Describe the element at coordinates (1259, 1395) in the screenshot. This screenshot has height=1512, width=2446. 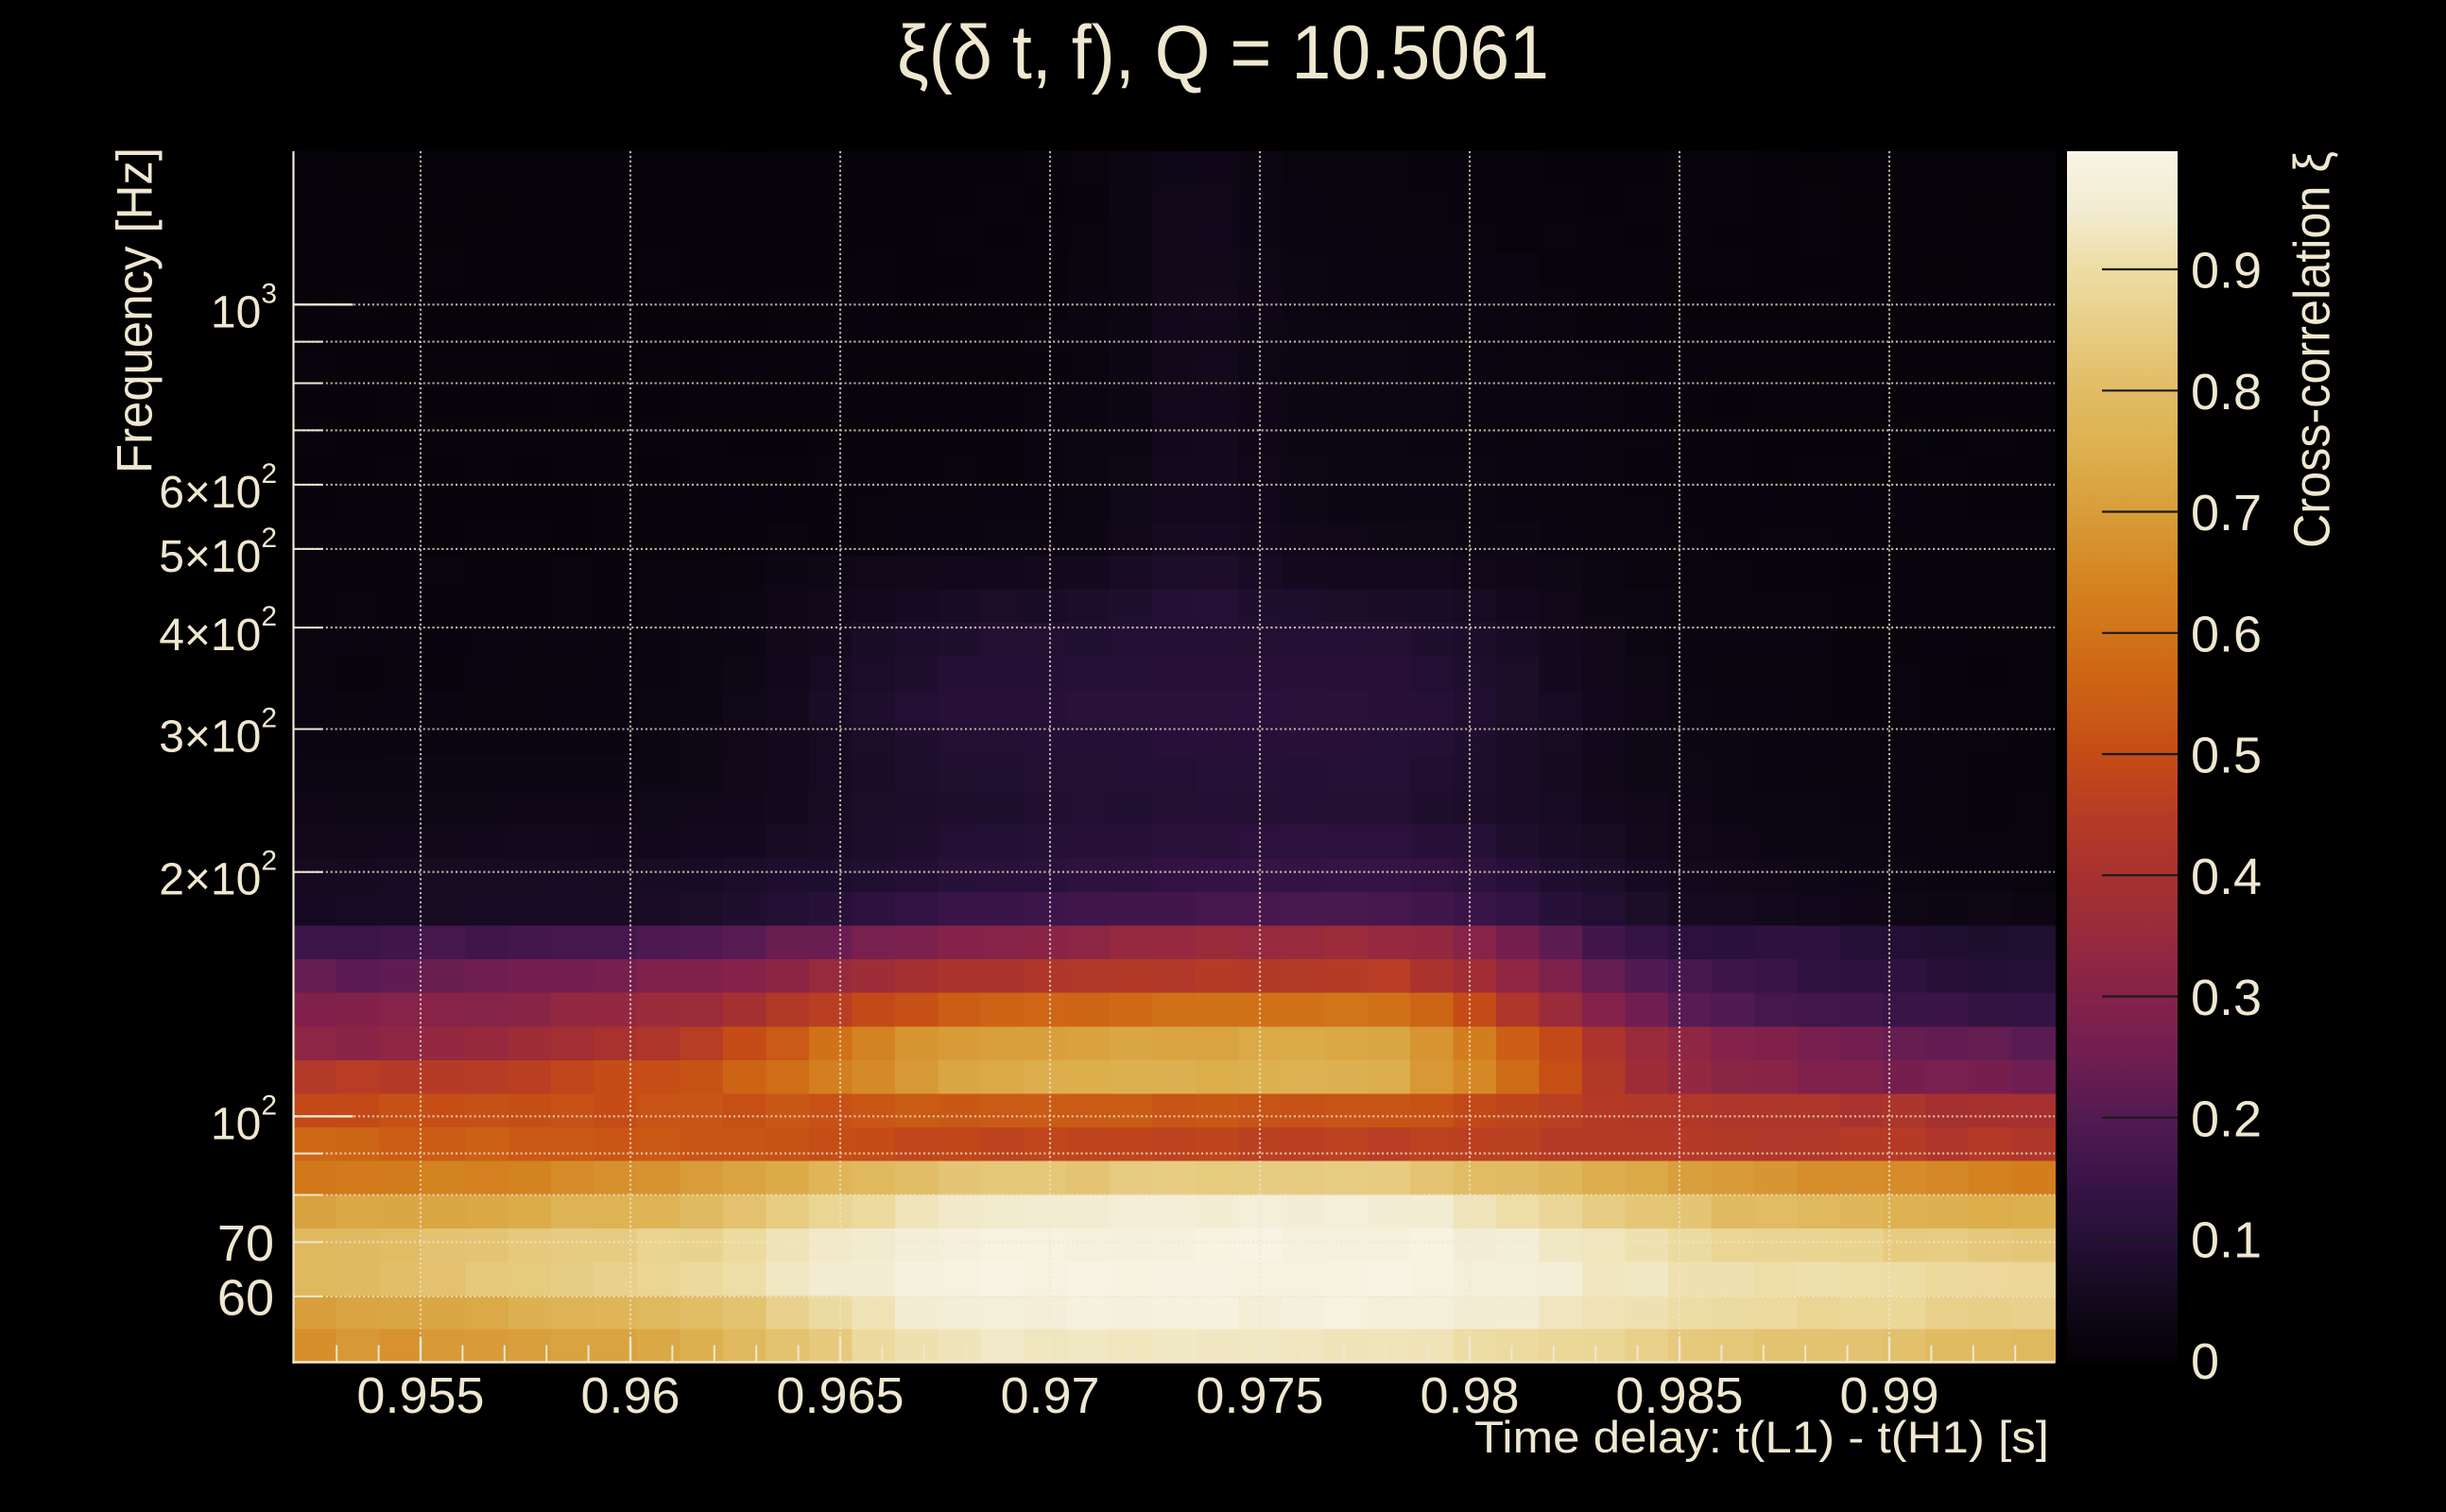
I see `svg-text: 0.975` at that location.